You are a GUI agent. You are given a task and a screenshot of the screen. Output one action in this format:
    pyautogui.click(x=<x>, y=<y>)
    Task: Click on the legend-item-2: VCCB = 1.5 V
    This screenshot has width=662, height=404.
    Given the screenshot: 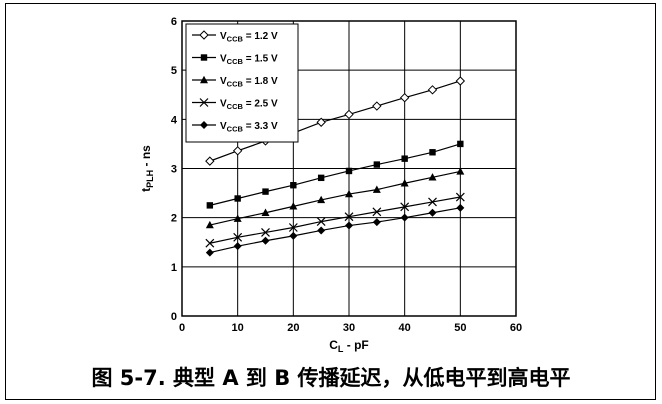 What is the action you would take?
    pyautogui.click(x=235, y=60)
    